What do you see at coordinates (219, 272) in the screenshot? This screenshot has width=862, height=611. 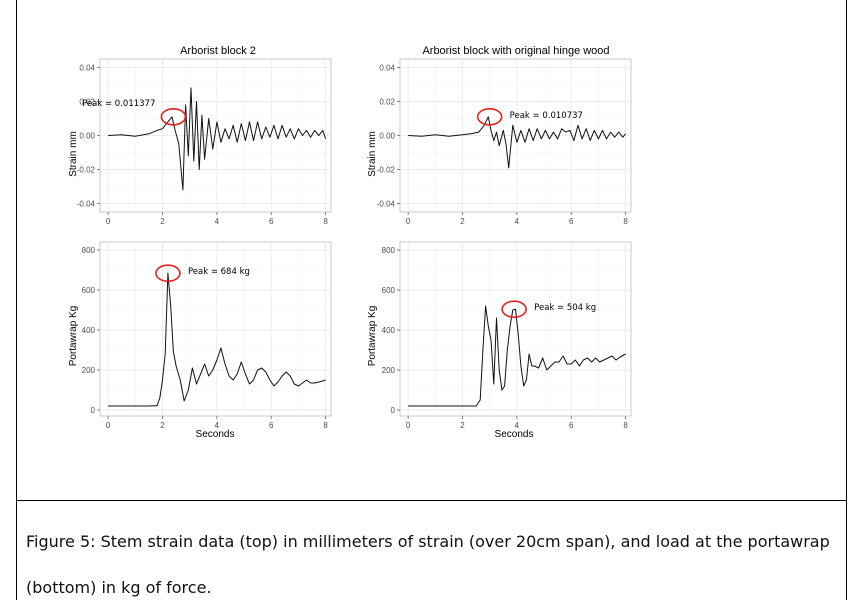 I see `peak-annotation-label: Peak = 684 kg` at bounding box center [219, 272].